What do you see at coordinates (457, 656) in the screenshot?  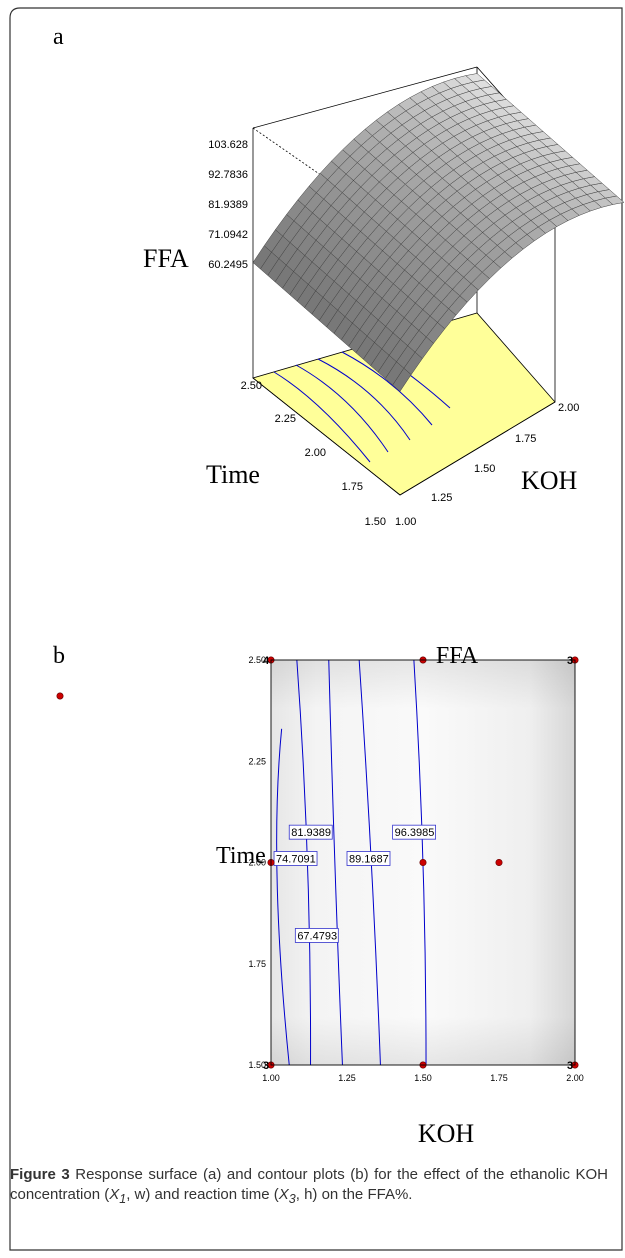 I see `contour-plot-title: FFA` at bounding box center [457, 656].